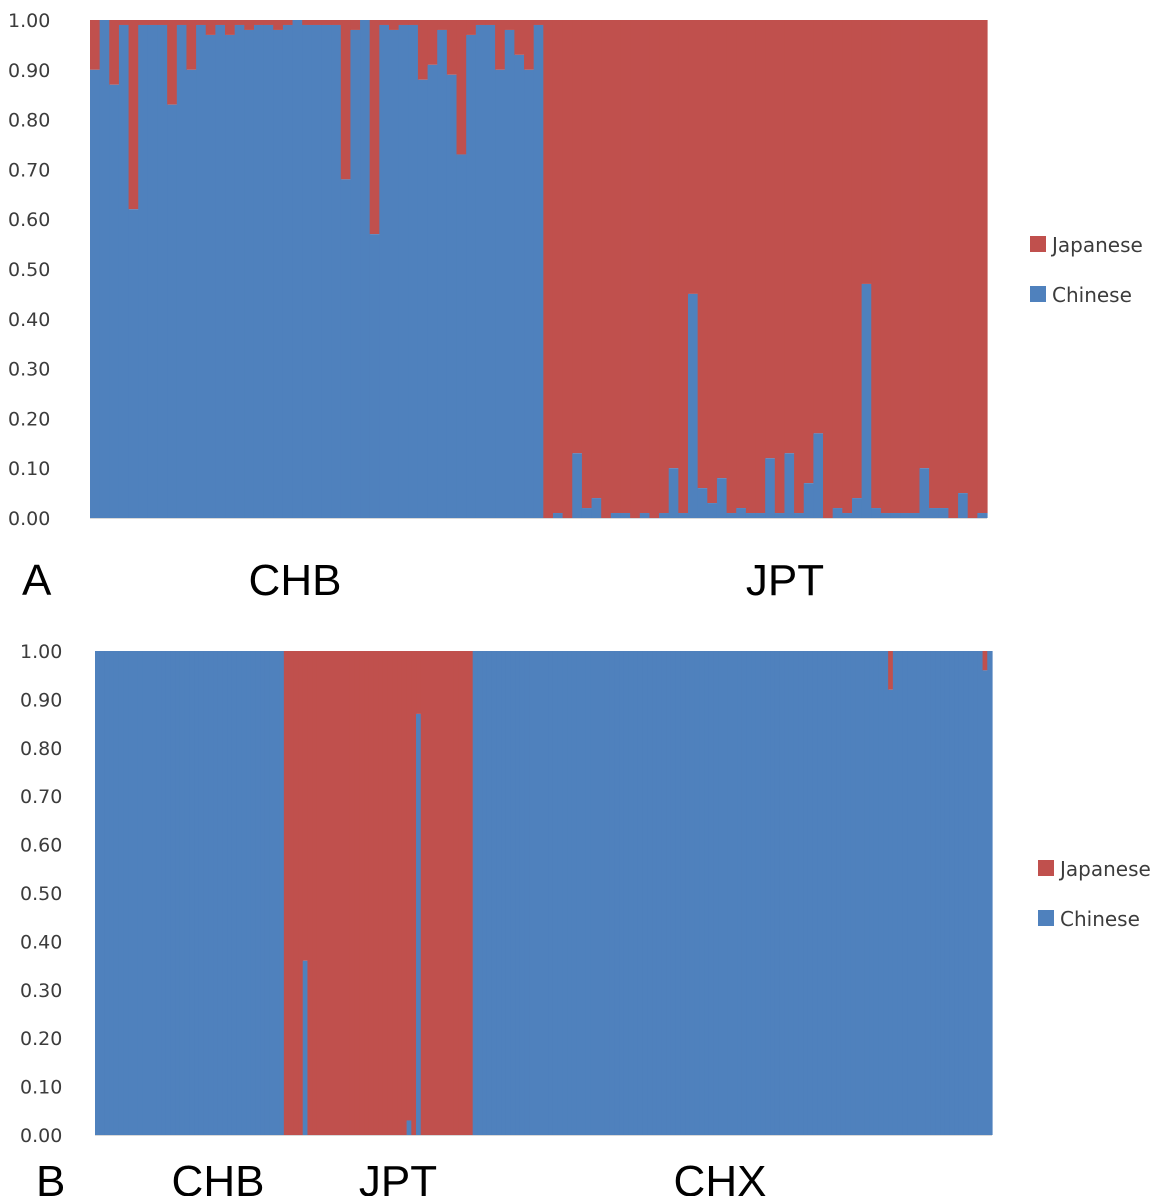  Describe the element at coordinates (1104, 869) in the screenshot. I see `legend-label: Japanese` at that location.